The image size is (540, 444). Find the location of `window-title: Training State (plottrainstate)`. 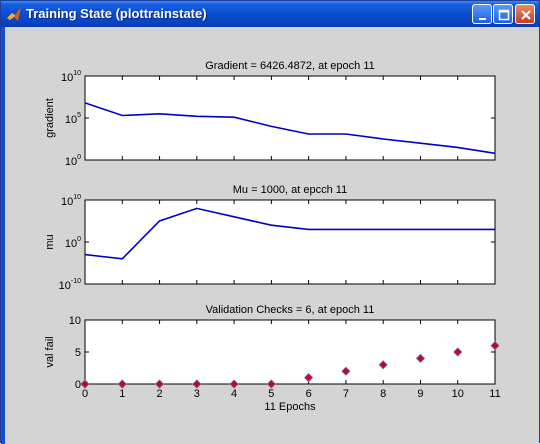

window-title: Training State (plottrainstate) is located at coordinates (116, 13).